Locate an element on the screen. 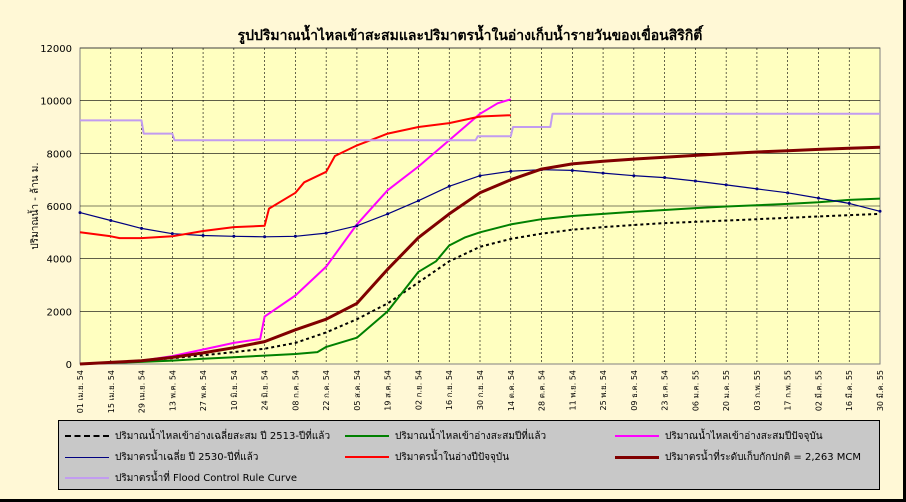 This screenshot has width=906, height=502. x-tick-label: 17 ก.พ. 55 is located at coordinates (788, 390).